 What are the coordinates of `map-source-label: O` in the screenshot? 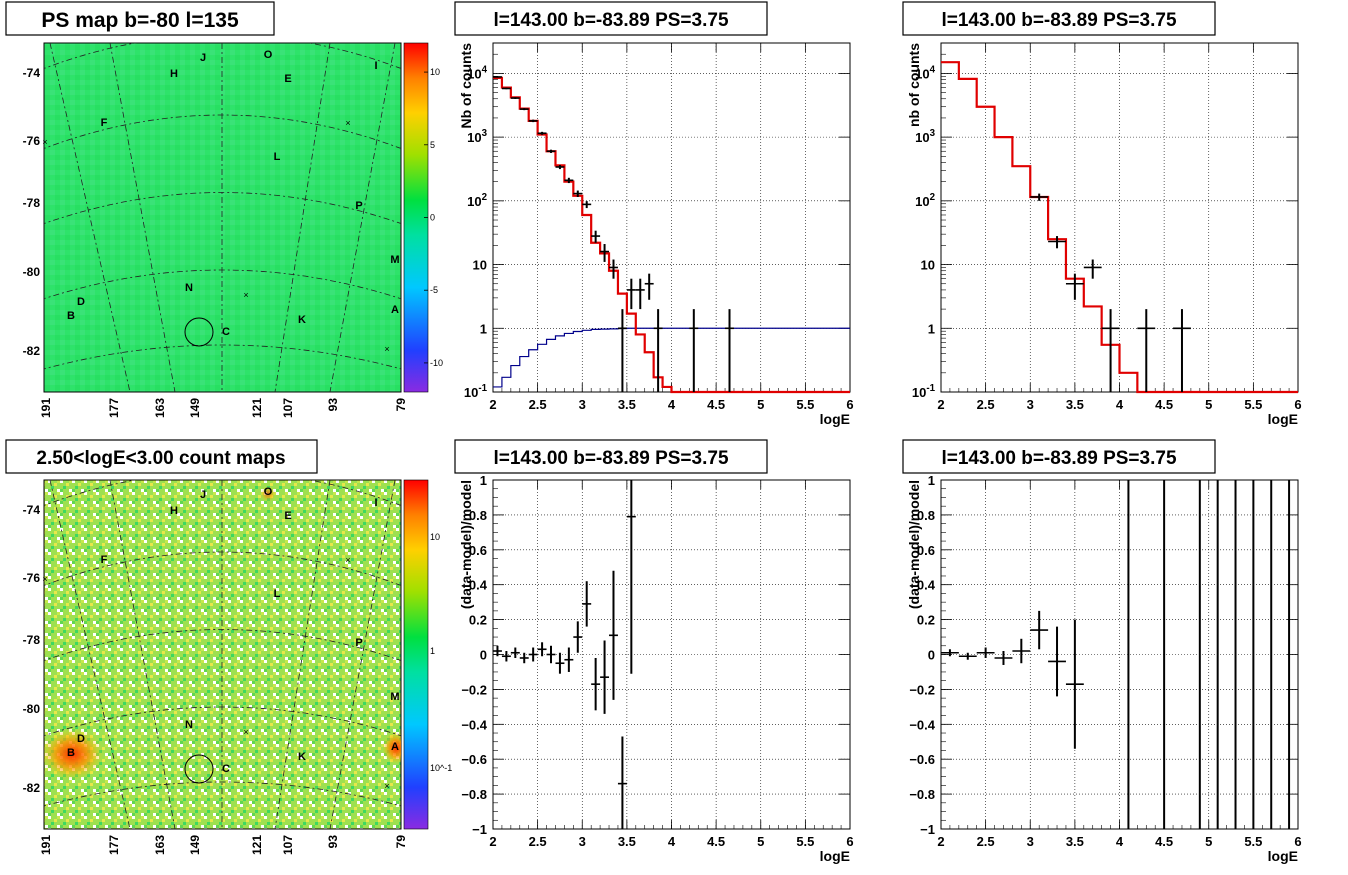 It's located at (268, 492).